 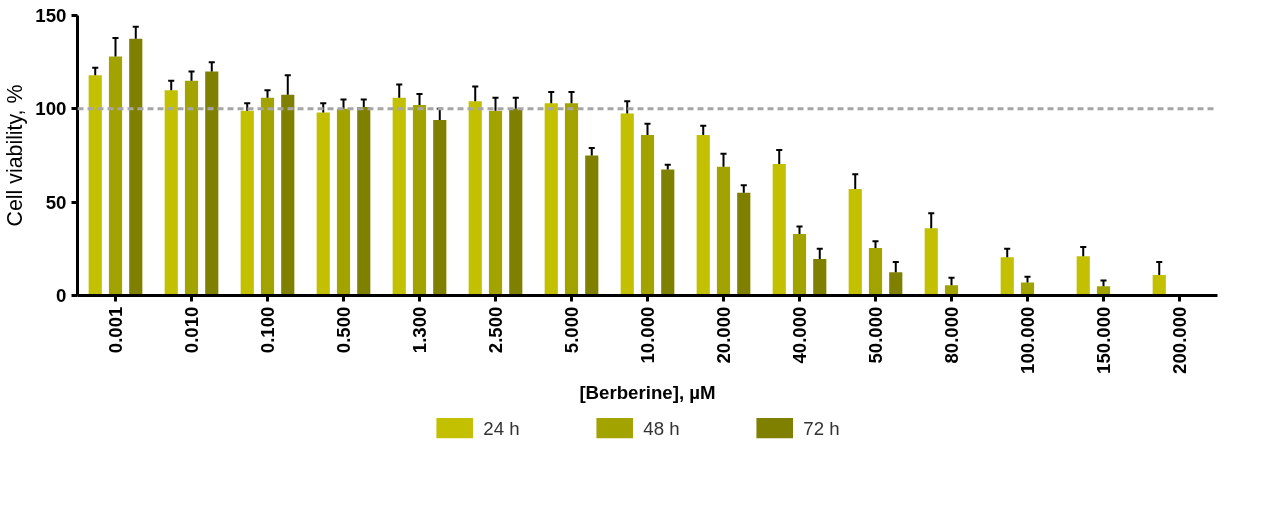 What do you see at coordinates (15, 155) in the screenshot?
I see `y-axis-title: Cell viability, %` at bounding box center [15, 155].